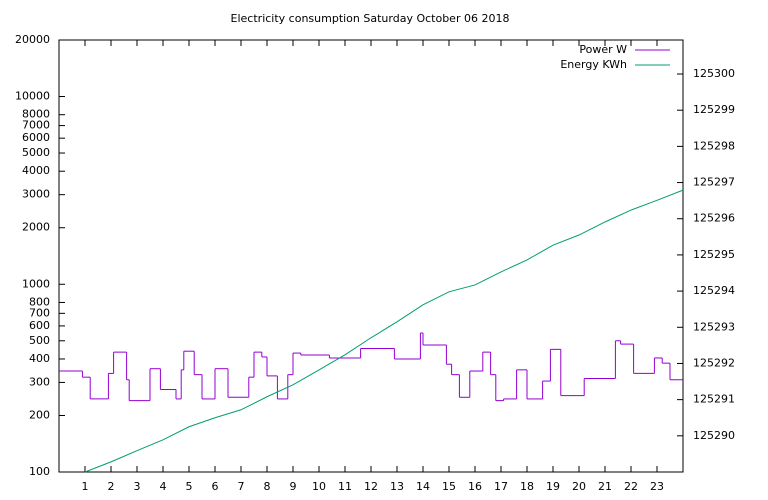  I want to click on x-tick-label: 23, so click(657, 486).